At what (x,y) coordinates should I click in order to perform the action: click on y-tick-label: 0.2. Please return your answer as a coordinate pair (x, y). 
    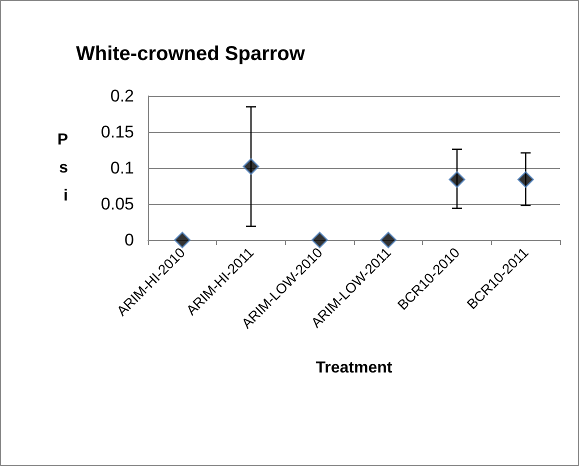
    Looking at the image, I should click on (122, 96).